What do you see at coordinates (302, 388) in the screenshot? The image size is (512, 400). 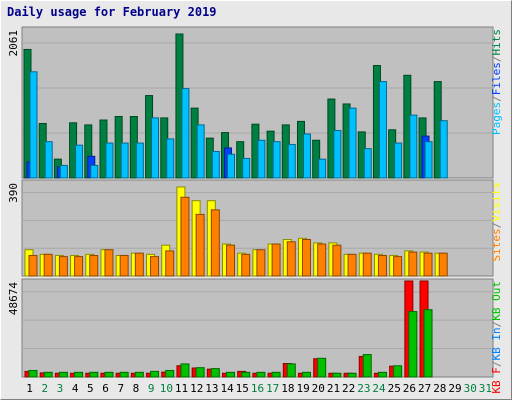 I see `x-tick-label: 19` at bounding box center [302, 388].